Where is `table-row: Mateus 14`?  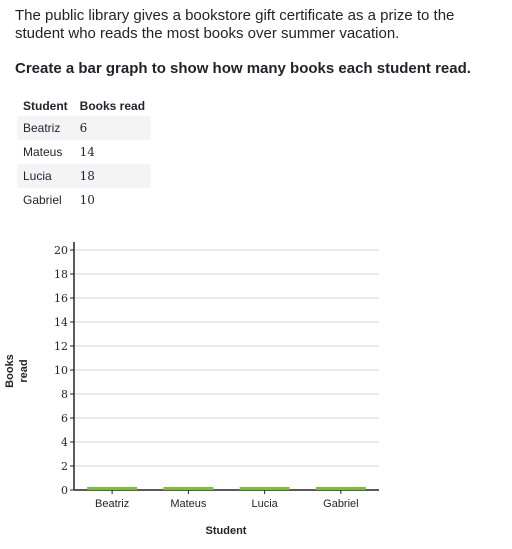 table-row: Mateus 14 is located at coordinates (84, 152).